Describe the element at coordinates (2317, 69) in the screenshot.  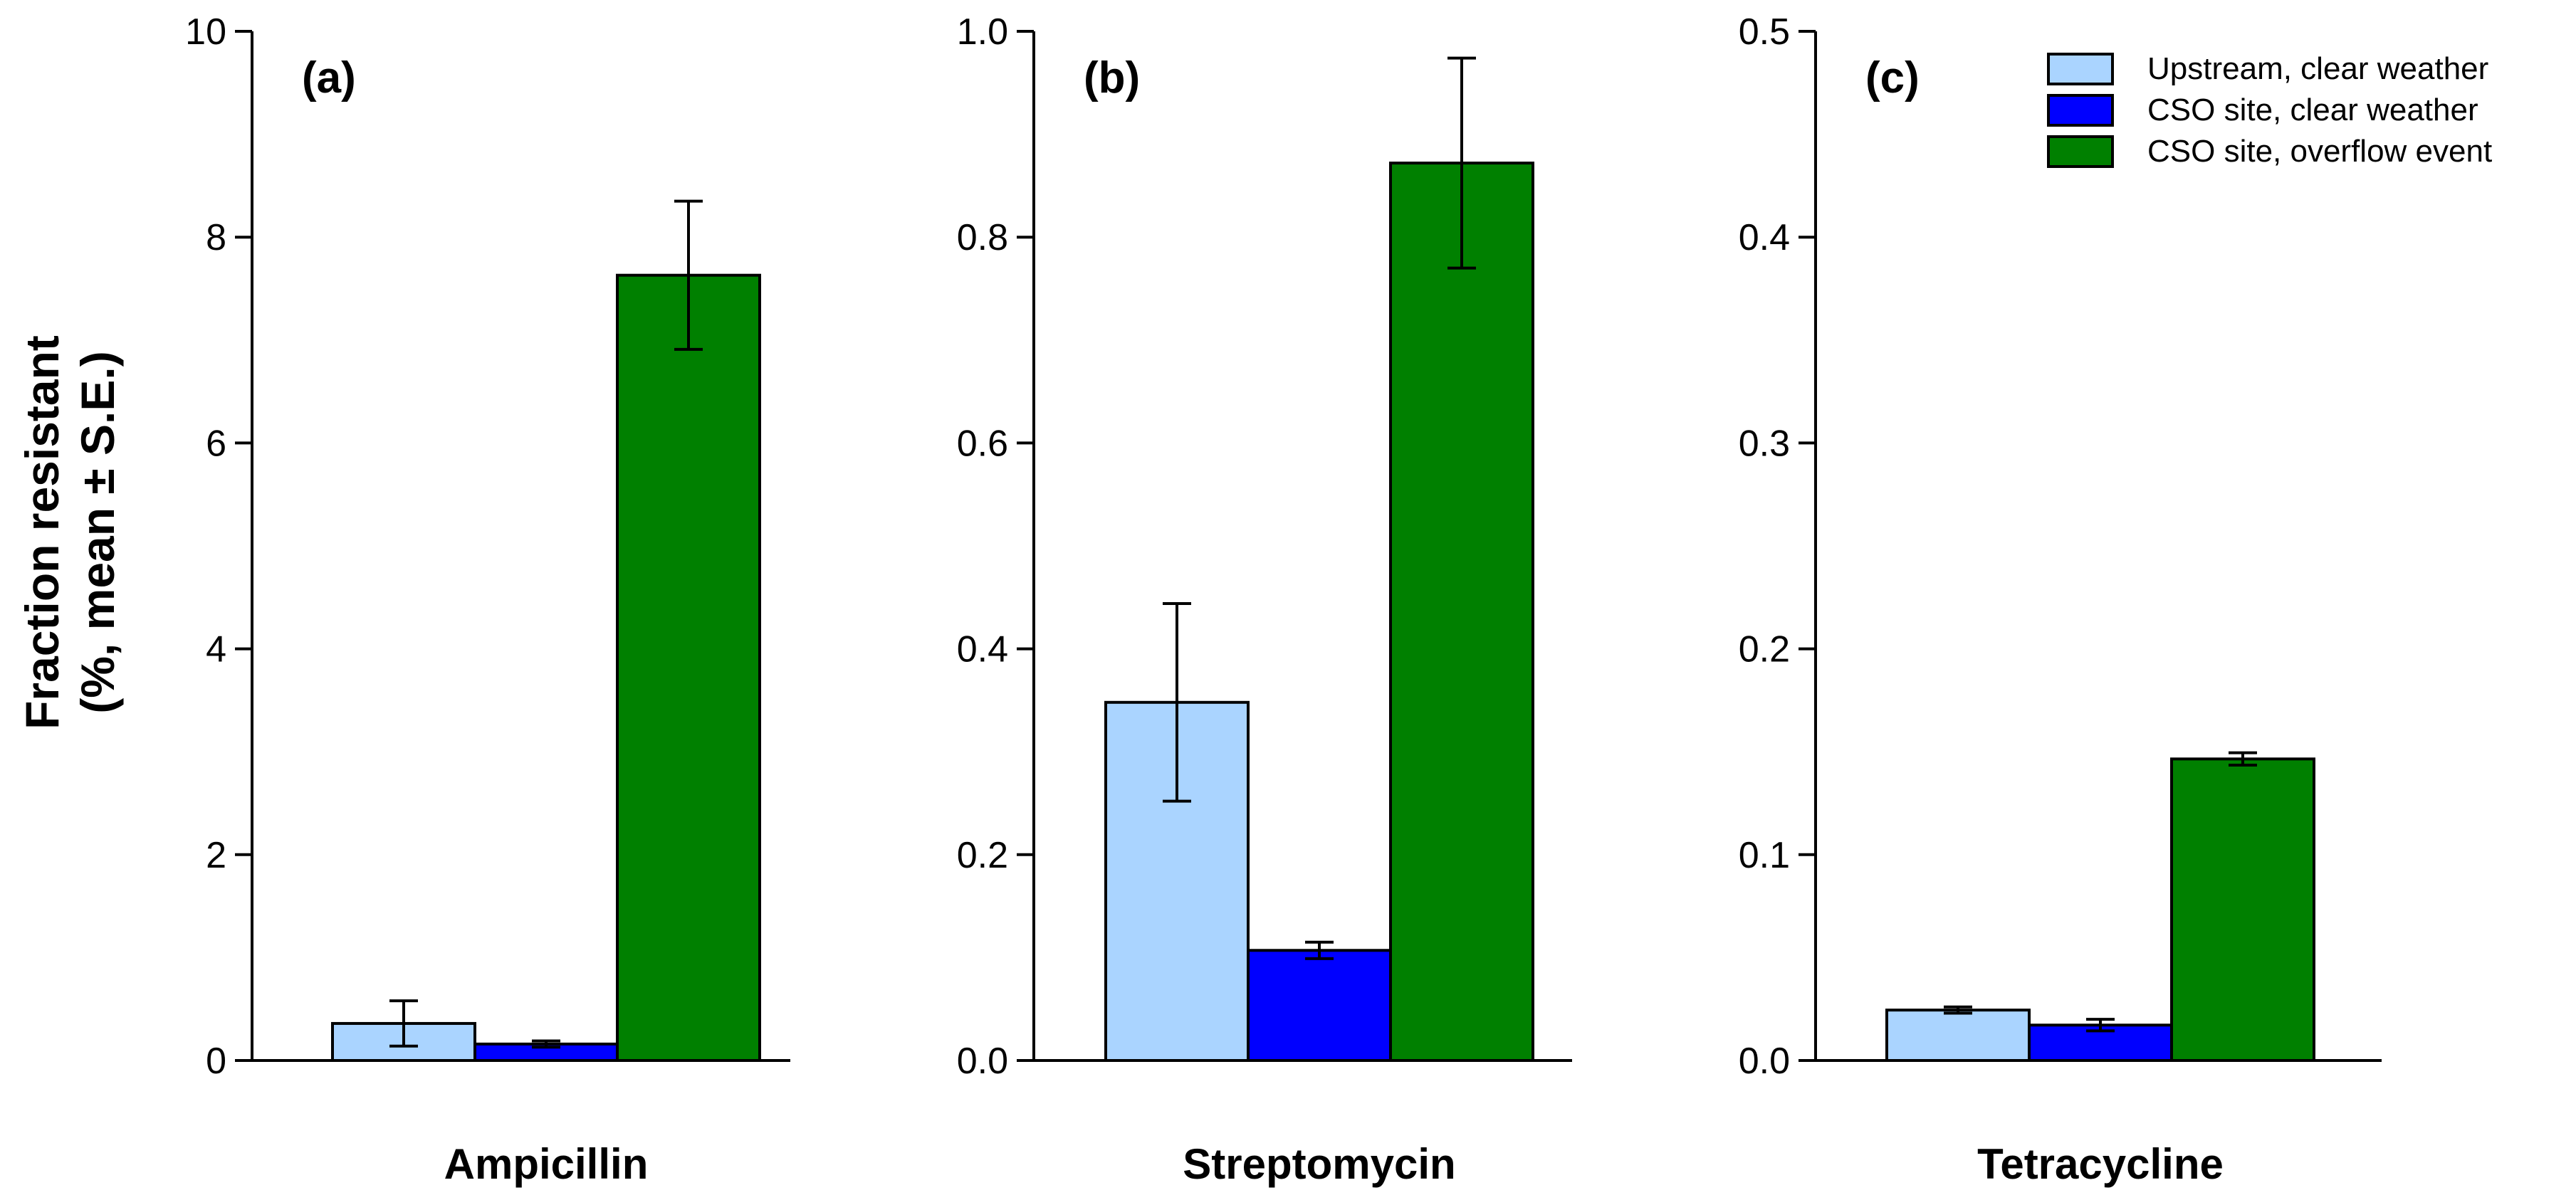
I see `legend-label: Upstream, clear weather` at that location.